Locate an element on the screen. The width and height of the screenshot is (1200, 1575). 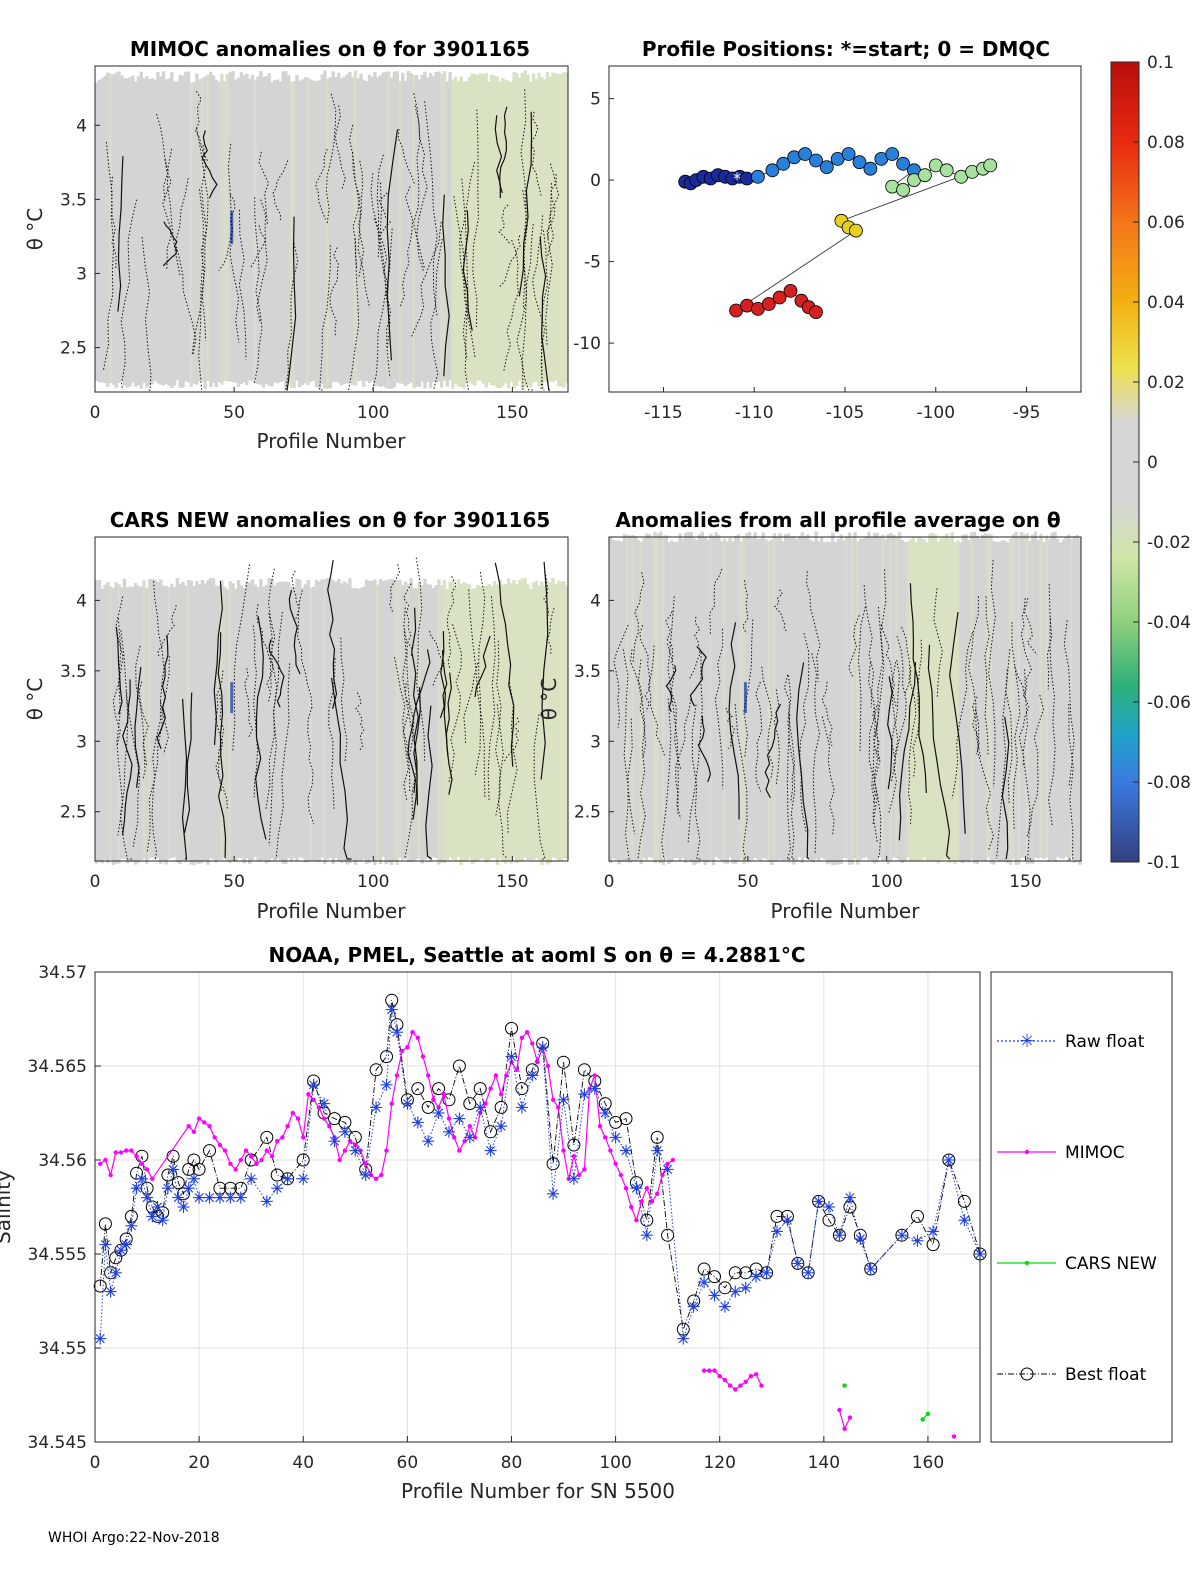
cars-ticks: 0 50 100 150 2.5 3 3.5 4 is located at coordinates (294, 741).